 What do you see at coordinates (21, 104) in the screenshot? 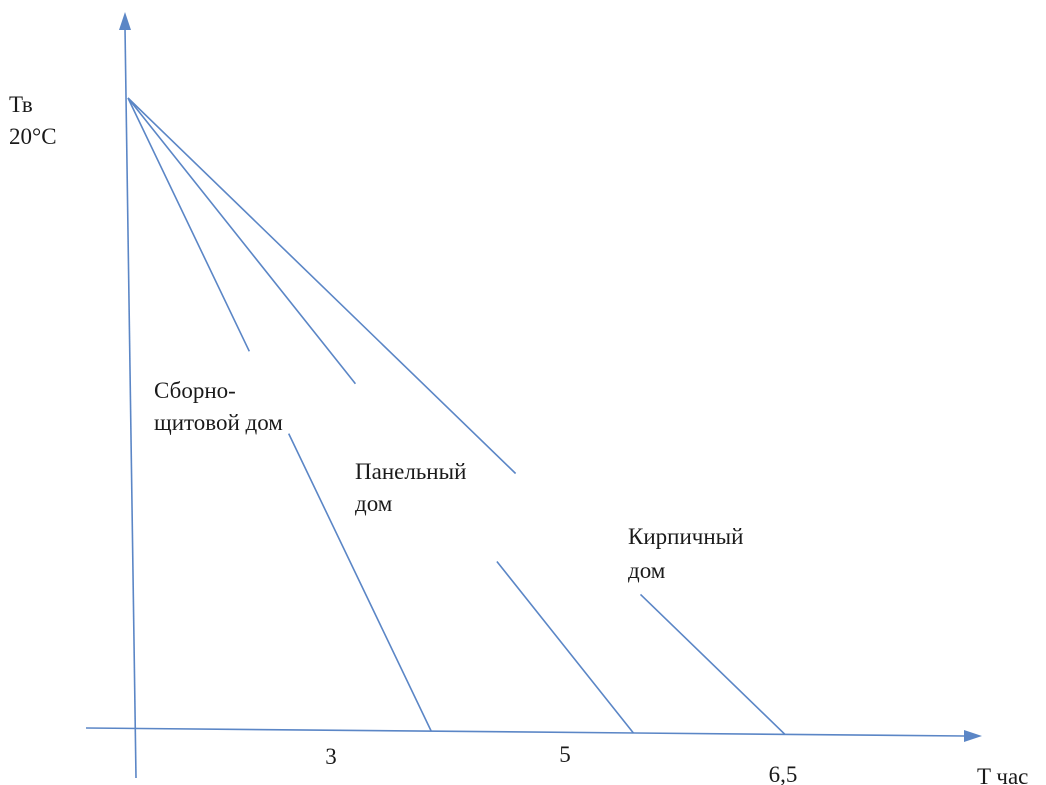
I see `y-axis-label: Тв` at bounding box center [21, 104].